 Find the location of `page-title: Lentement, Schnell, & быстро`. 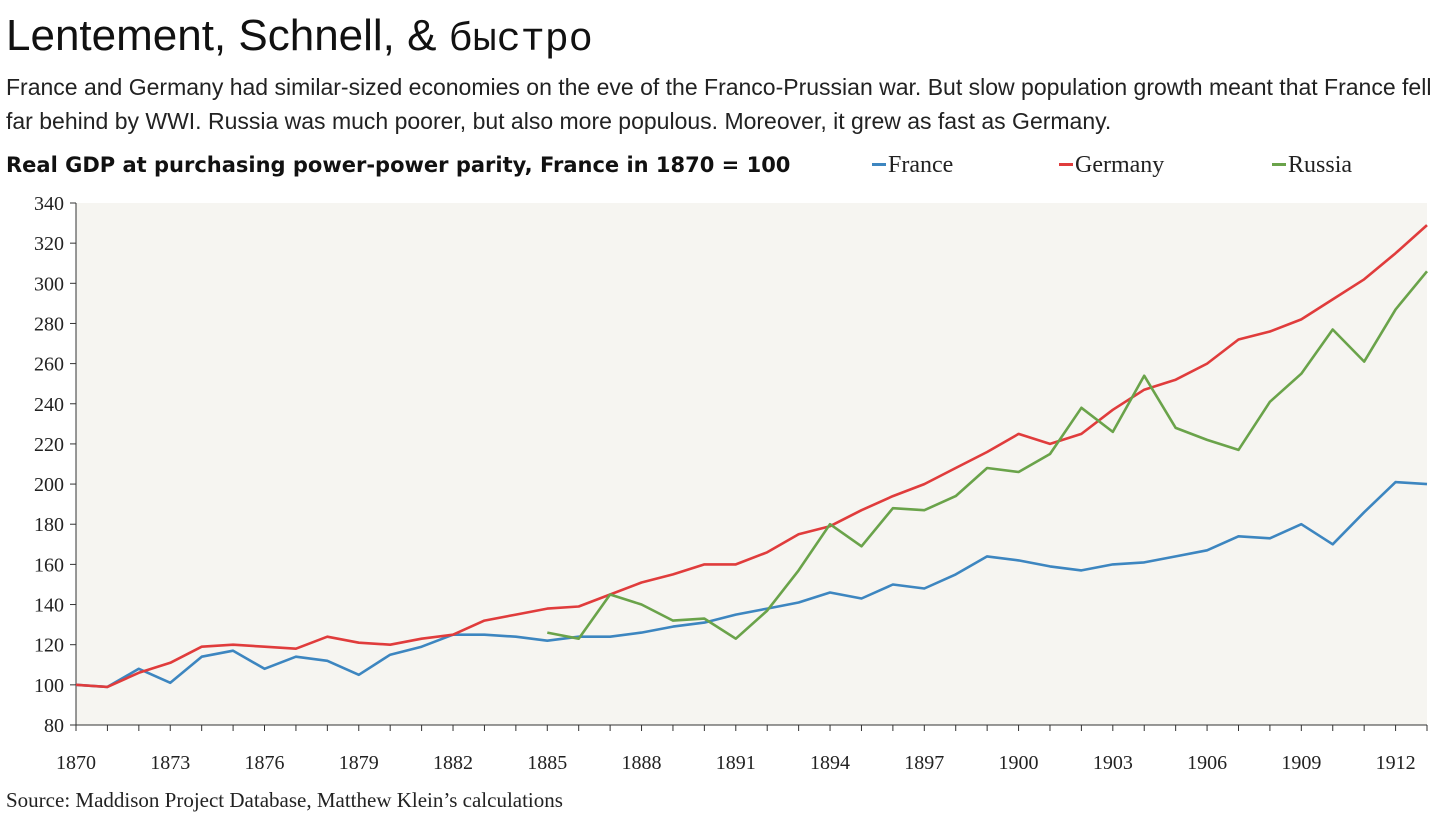

page-title: Lentement, Schnell, & быстро is located at coordinates (299, 38).